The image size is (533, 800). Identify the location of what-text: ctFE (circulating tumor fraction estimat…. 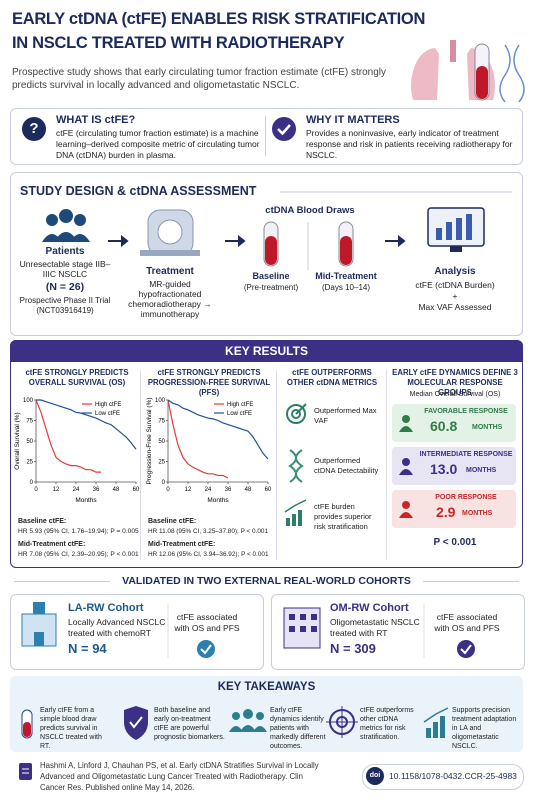
(158, 144).